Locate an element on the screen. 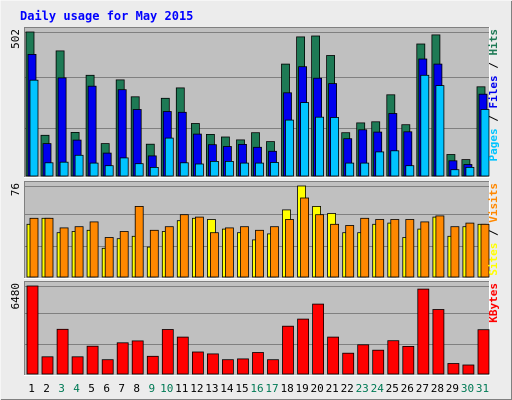  x-label-day-30: 30 is located at coordinates (467, 388).